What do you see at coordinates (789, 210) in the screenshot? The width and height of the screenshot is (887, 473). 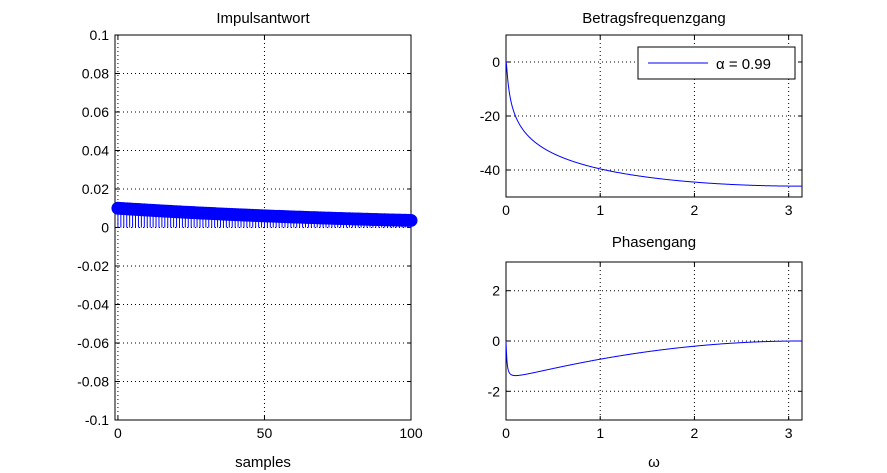 I see `magnitude-xtick-label-3: 3` at bounding box center [789, 210].